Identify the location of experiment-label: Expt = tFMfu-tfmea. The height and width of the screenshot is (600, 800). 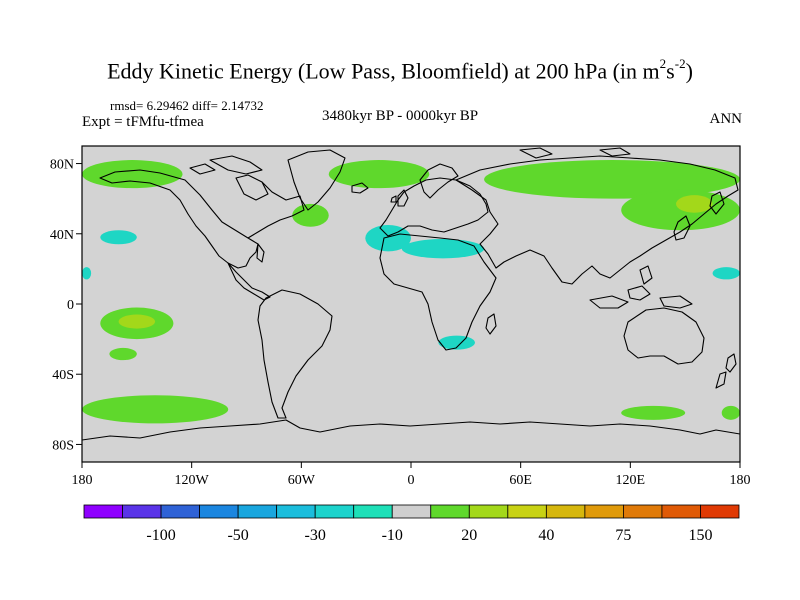
(143, 122).